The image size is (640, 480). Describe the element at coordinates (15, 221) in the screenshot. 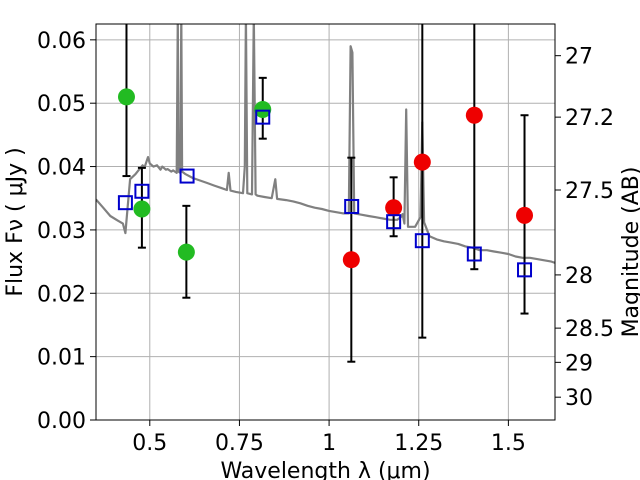

I see `y-axis-label: Flux Fν ( μJy )` at that location.